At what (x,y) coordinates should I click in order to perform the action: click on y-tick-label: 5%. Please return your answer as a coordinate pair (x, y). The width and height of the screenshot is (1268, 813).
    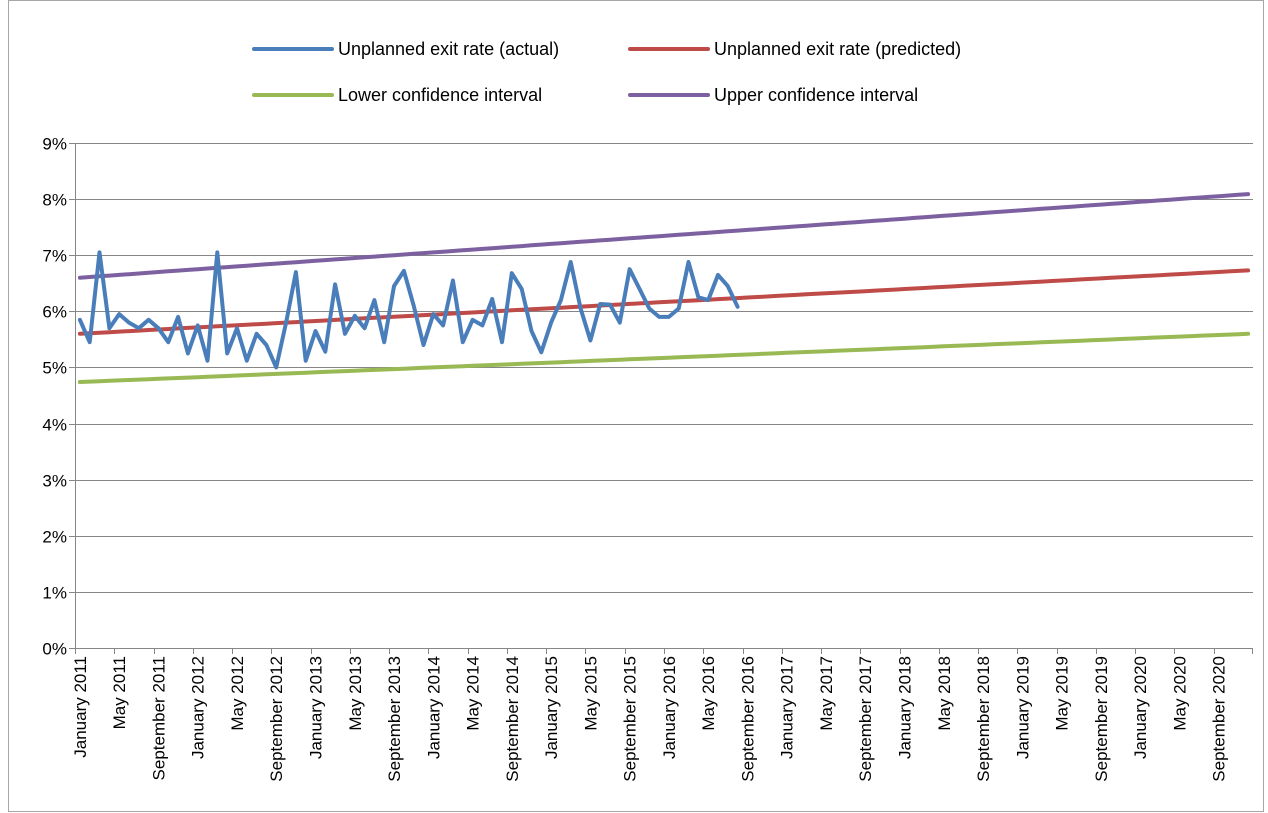
    Looking at the image, I should click on (54, 368).